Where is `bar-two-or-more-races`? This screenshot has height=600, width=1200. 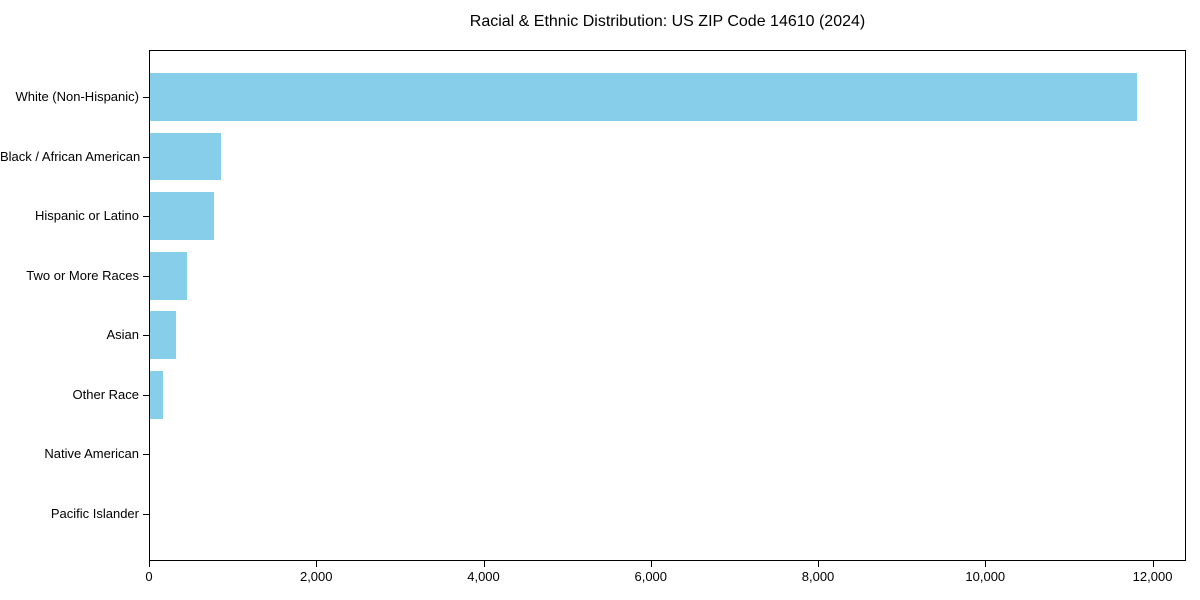 bar-two-or-more-races is located at coordinates (168, 275).